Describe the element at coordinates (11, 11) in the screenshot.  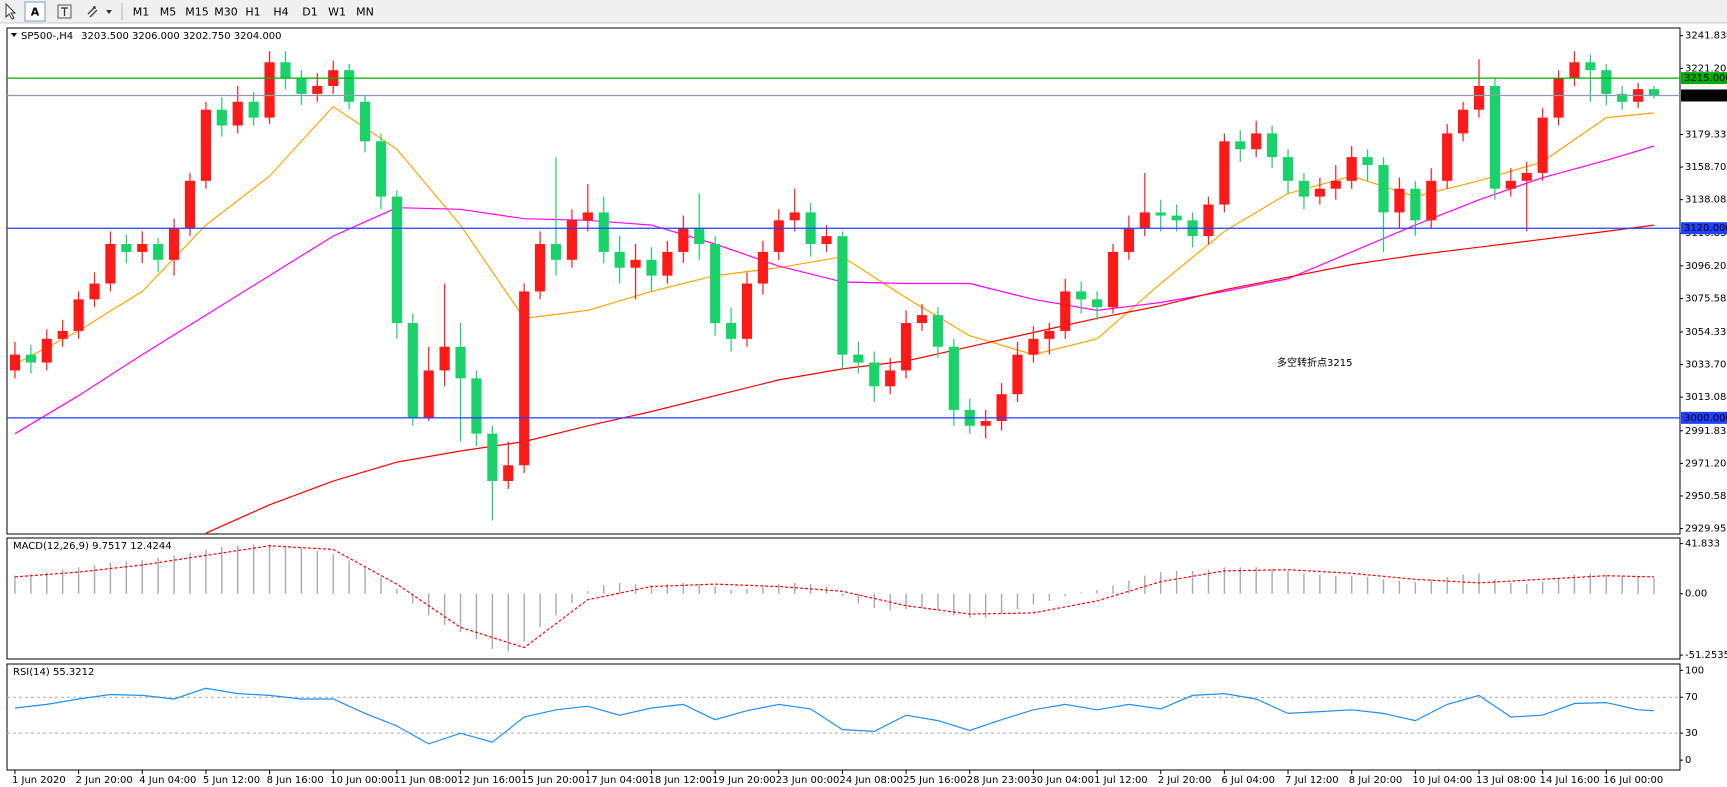
I see `cursor-button` at that location.